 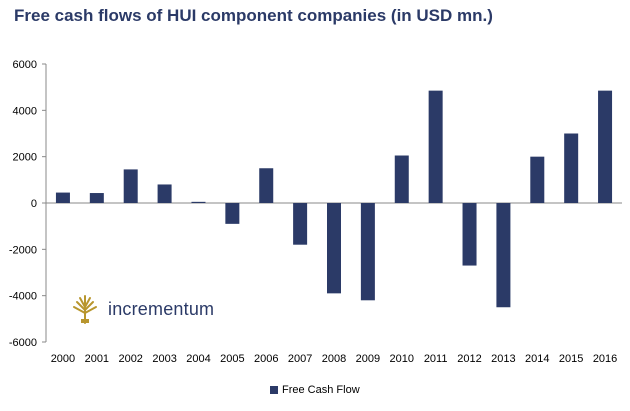 I want to click on tree-logo-icon, so click(x=85, y=309).